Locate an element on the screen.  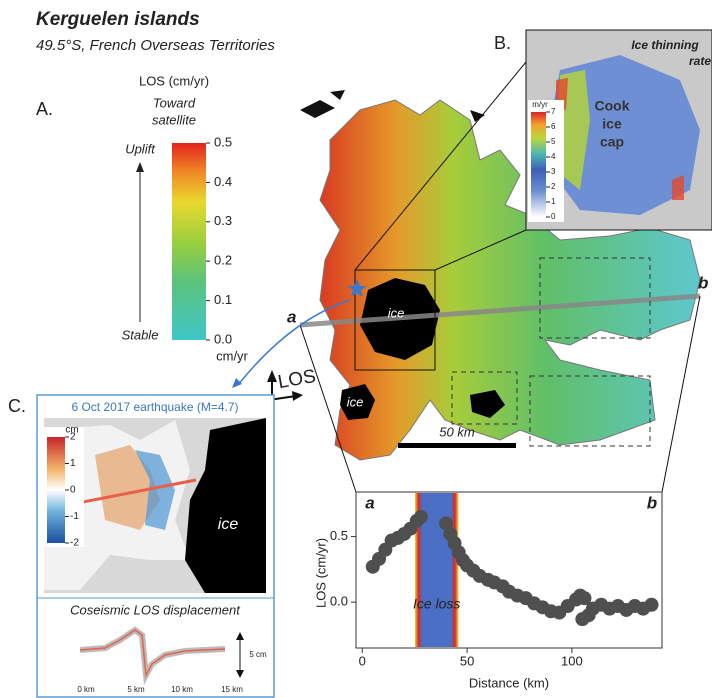
colorbar-tick-label: -1 is located at coordinates (74, 516).